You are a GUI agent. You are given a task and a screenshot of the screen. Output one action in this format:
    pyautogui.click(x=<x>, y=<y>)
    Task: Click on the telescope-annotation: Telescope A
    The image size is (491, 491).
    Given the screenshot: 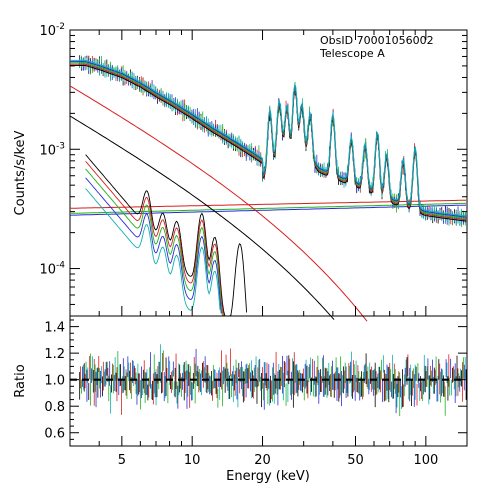 What is the action you would take?
    pyautogui.click(x=352, y=53)
    